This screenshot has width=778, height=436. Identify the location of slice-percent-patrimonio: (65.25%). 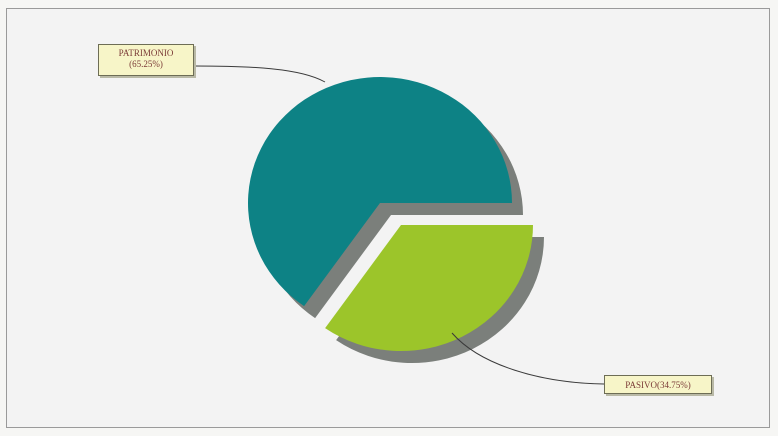
(146, 64).